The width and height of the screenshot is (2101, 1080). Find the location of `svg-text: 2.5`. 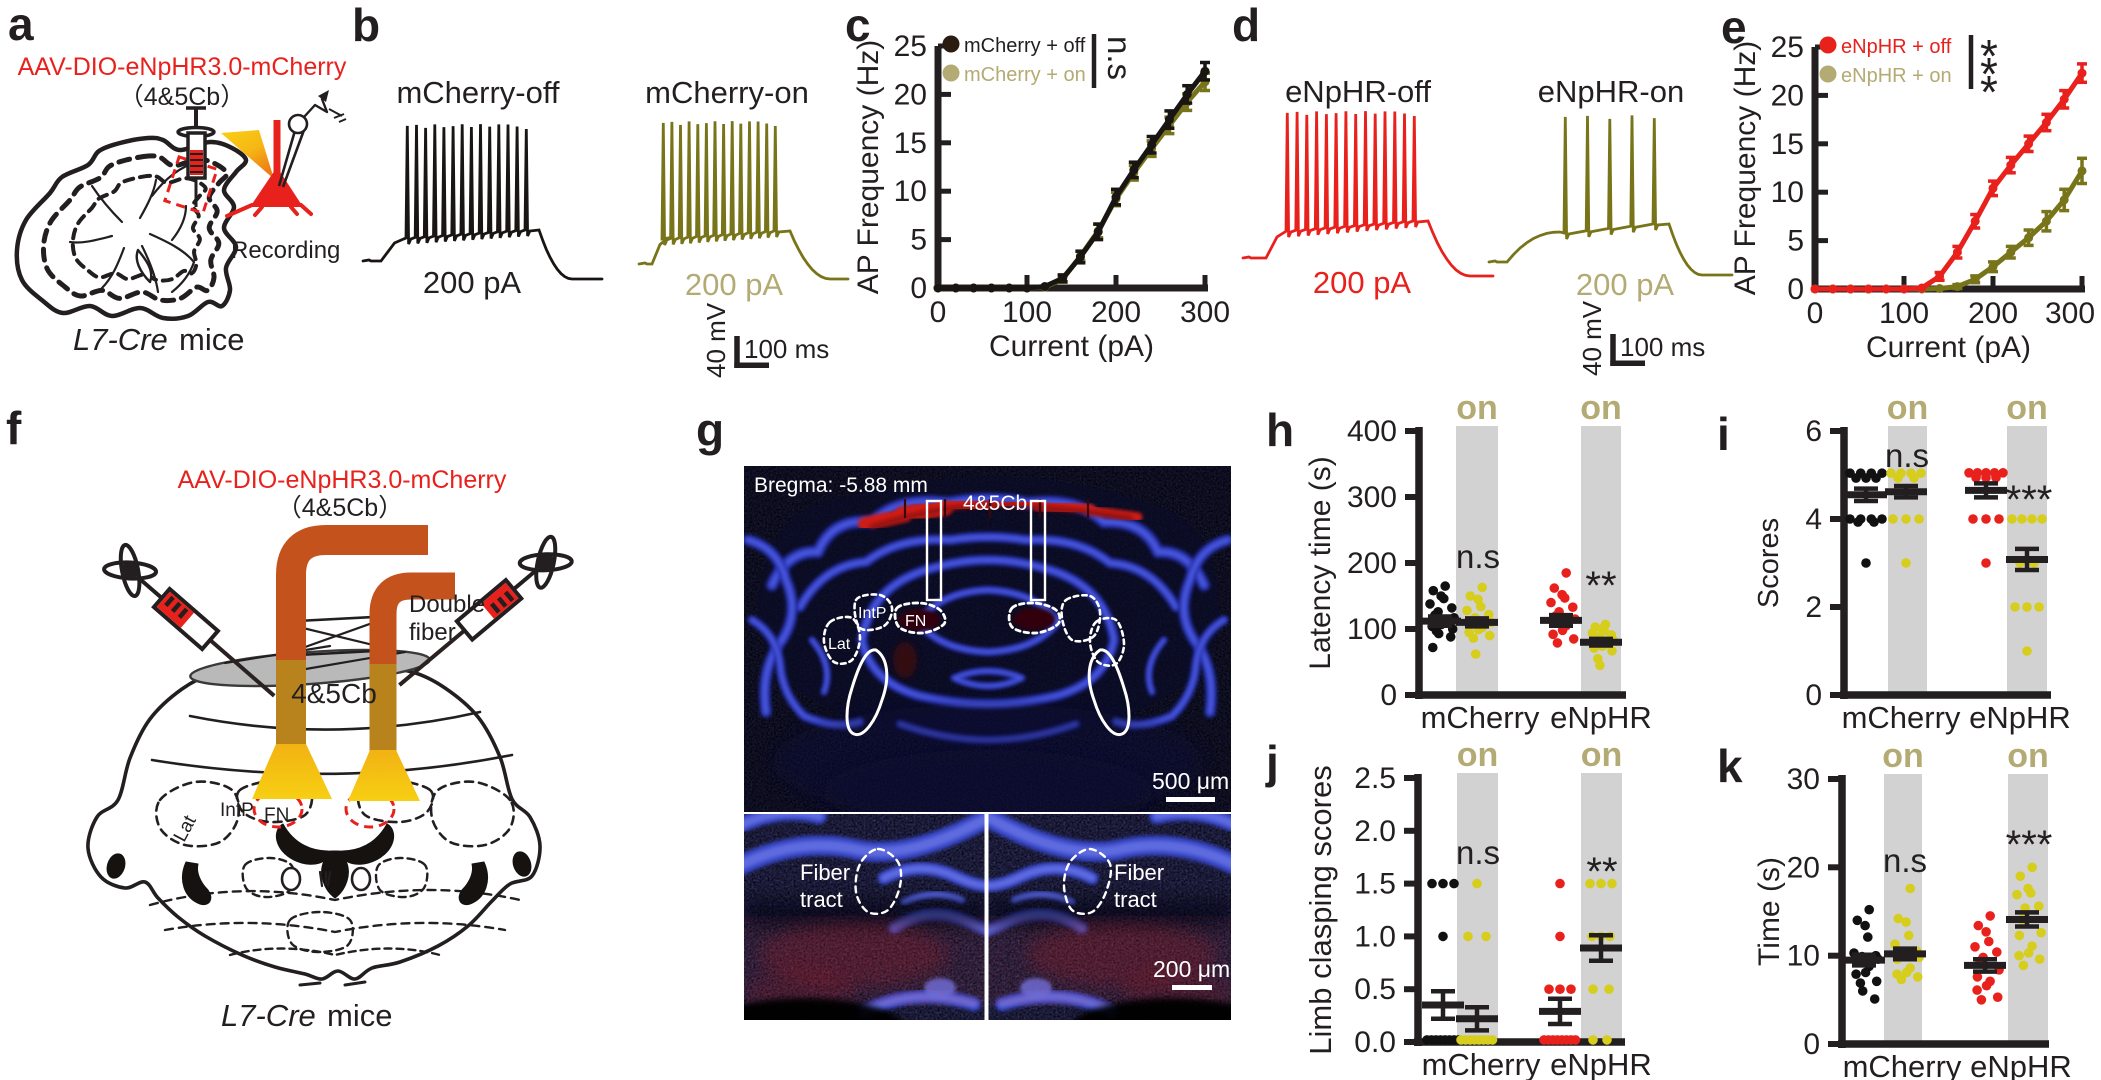

svg-text: 2.5 is located at coordinates (1375, 778).